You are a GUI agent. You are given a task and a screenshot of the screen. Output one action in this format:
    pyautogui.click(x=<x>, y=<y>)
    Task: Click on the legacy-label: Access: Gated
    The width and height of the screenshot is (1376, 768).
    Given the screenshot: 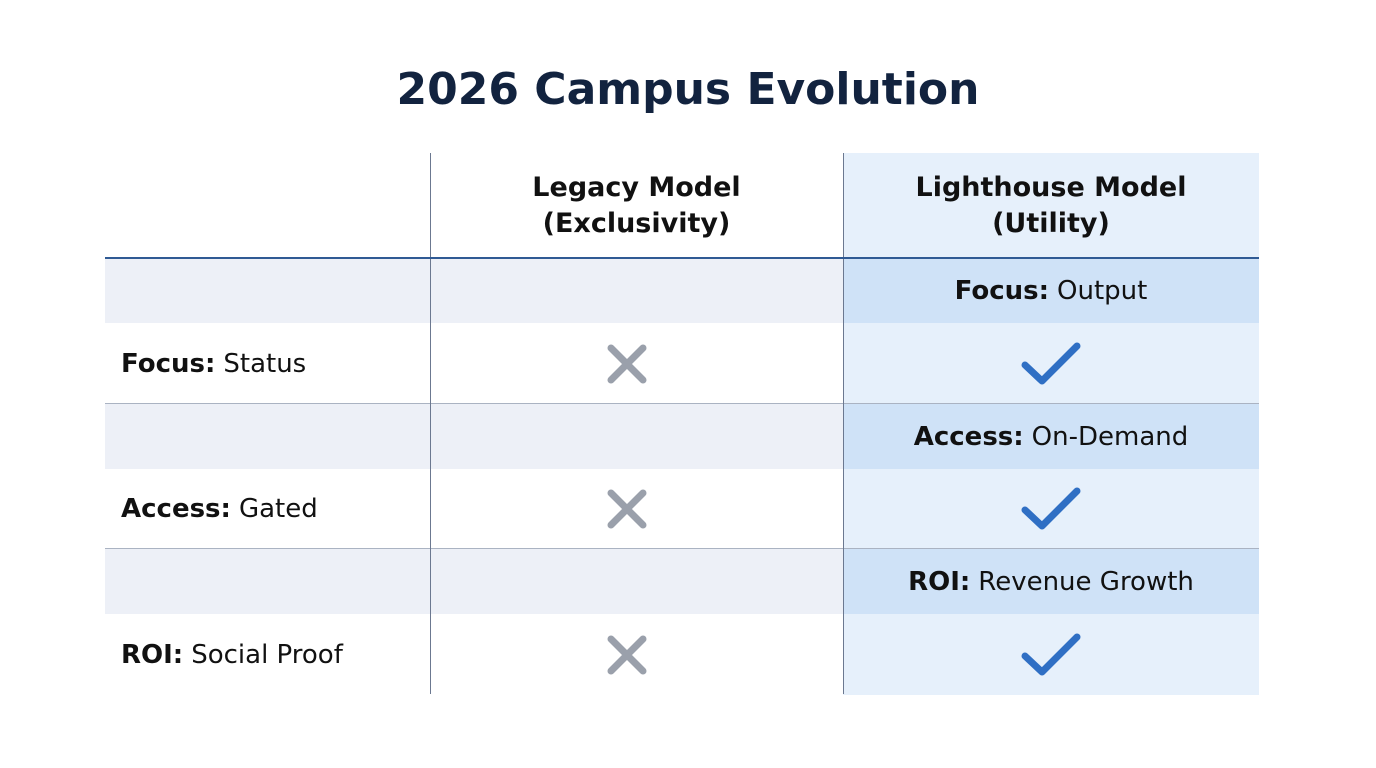 What is the action you would take?
    pyautogui.click(x=267, y=509)
    